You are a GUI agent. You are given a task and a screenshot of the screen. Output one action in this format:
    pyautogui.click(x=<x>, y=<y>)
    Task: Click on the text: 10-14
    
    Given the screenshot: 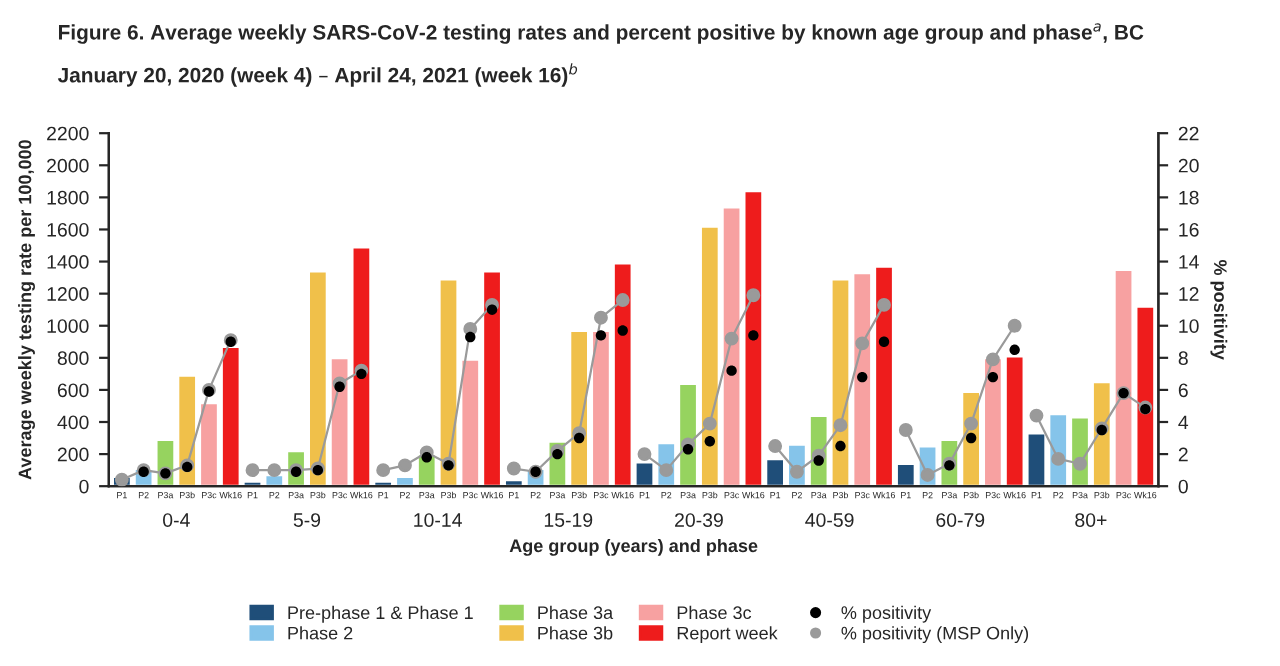 What is the action you would take?
    pyautogui.click(x=438, y=520)
    